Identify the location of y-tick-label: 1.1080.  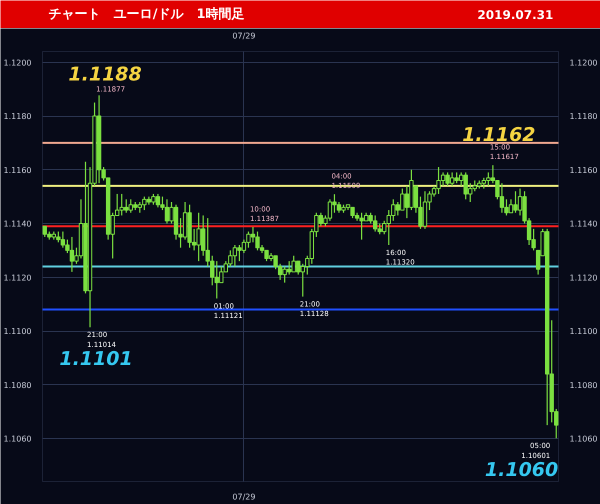
(18, 385).